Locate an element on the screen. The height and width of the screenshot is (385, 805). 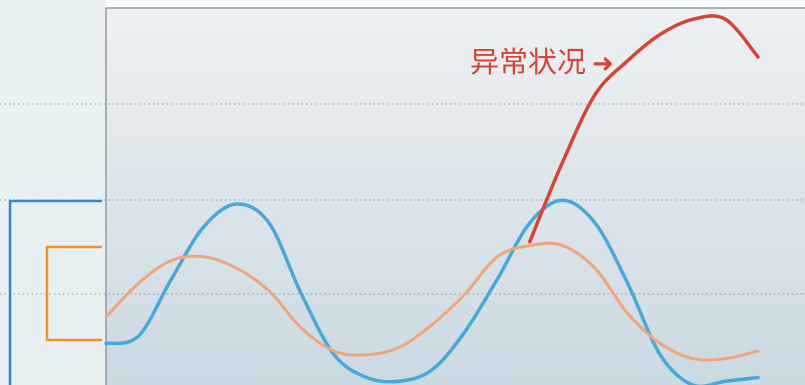
orange-range-bracket is located at coordinates (73, 293).